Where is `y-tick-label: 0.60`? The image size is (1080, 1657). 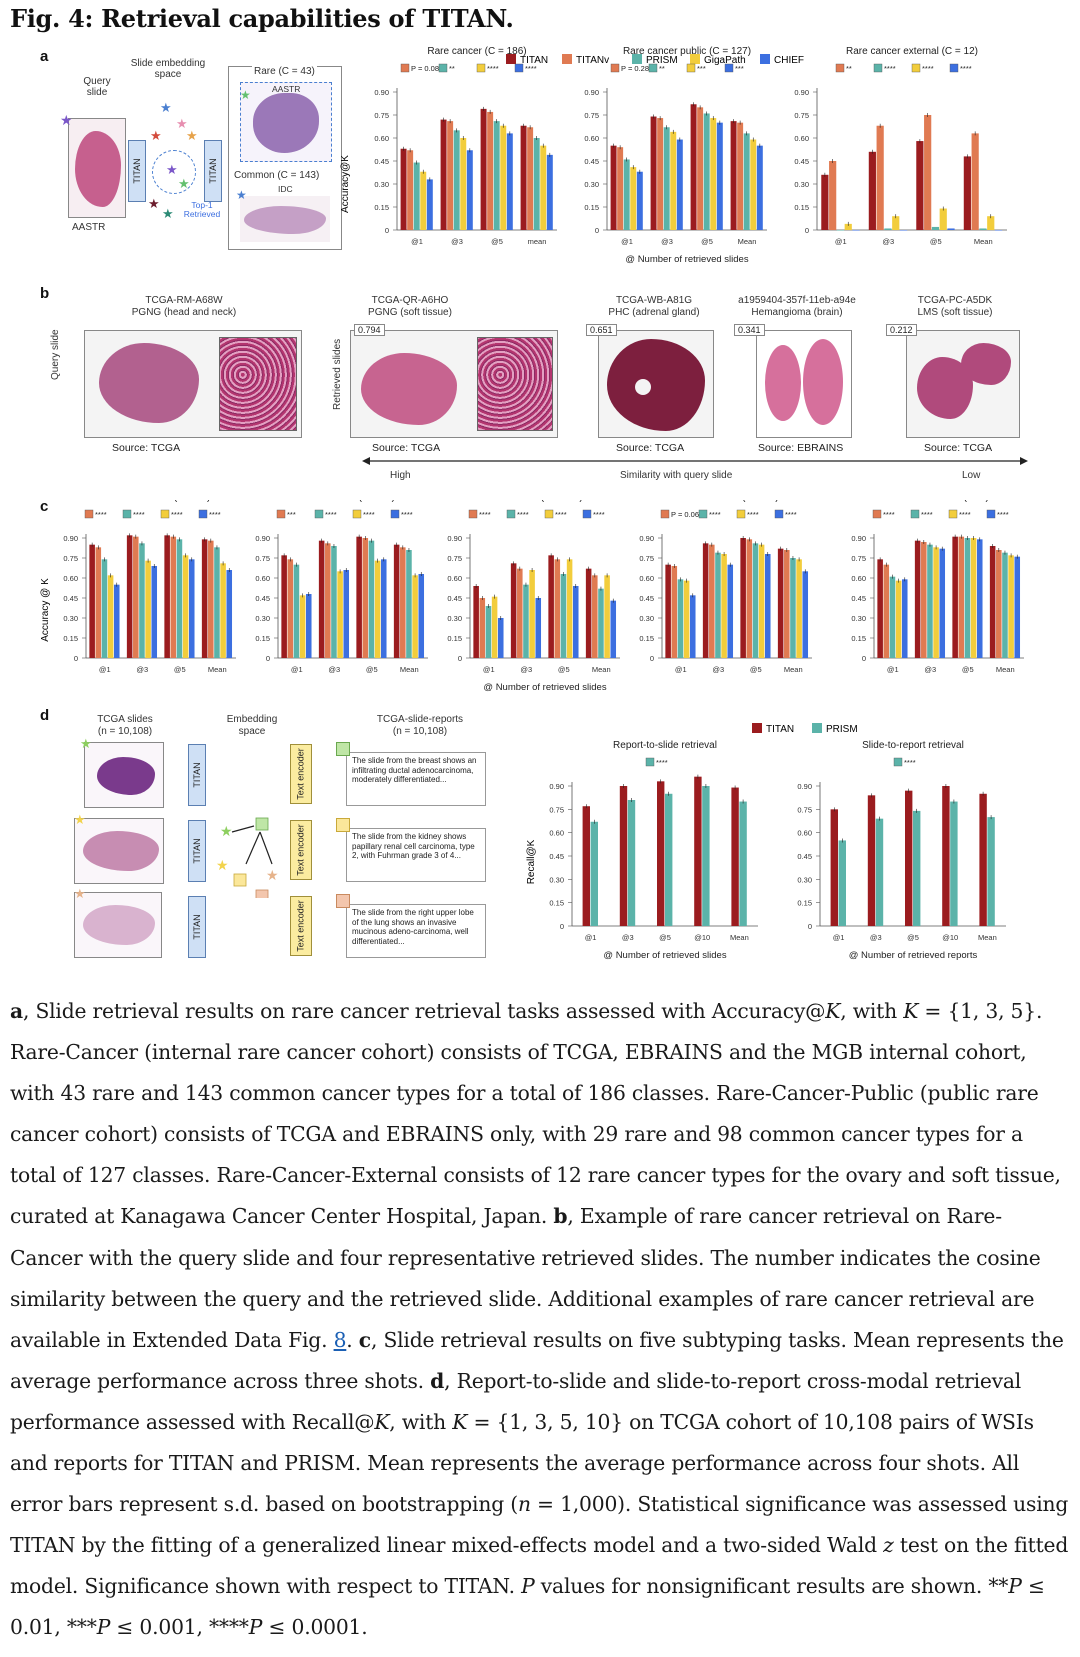 y-tick-label: 0.60 is located at coordinates (454, 578).